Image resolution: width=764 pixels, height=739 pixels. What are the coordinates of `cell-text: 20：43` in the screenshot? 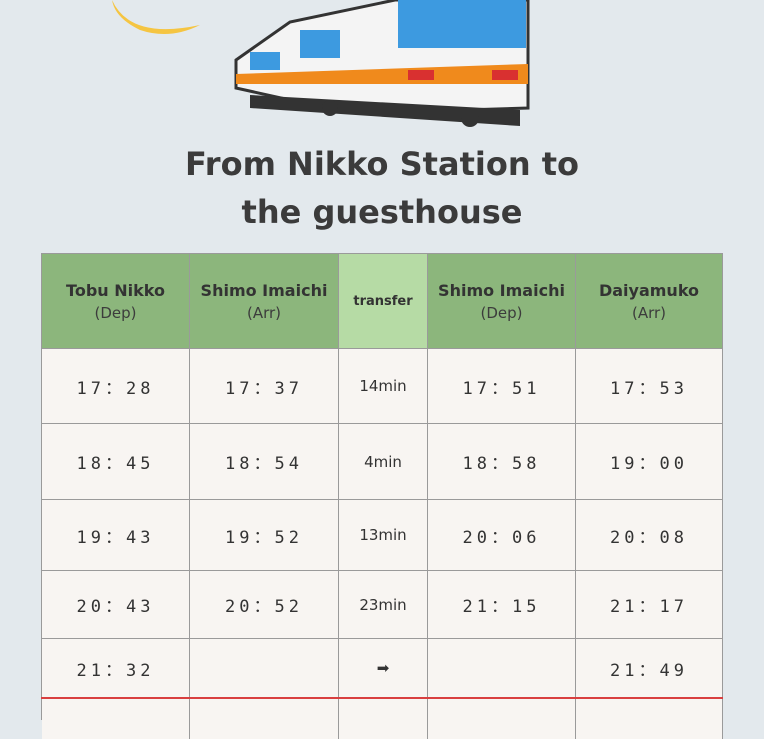 It's located at (115, 607).